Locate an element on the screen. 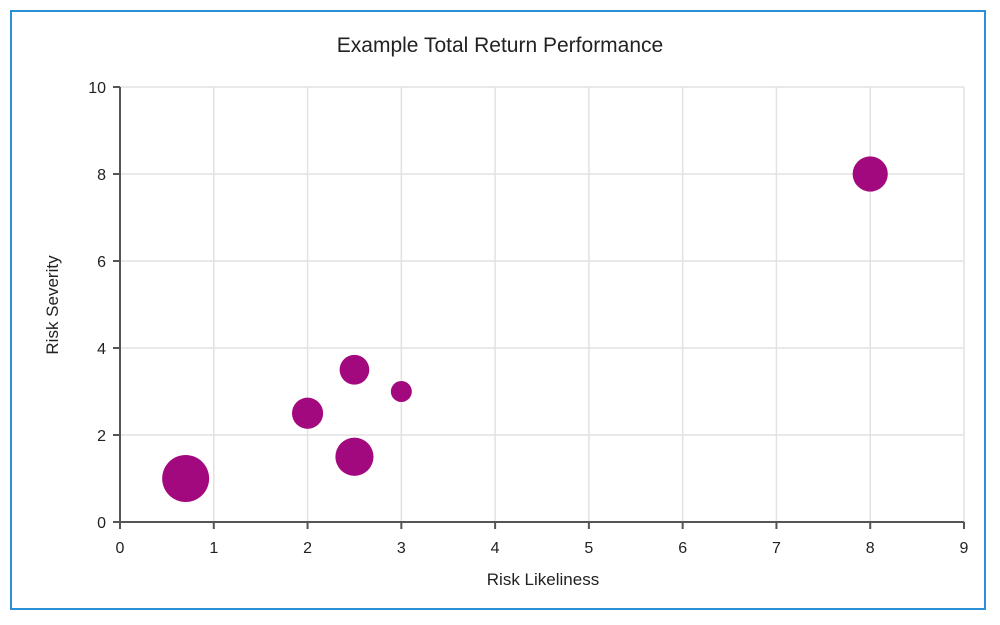 The image size is (1000, 625). x-tick-label-1: 1 is located at coordinates (213, 548).